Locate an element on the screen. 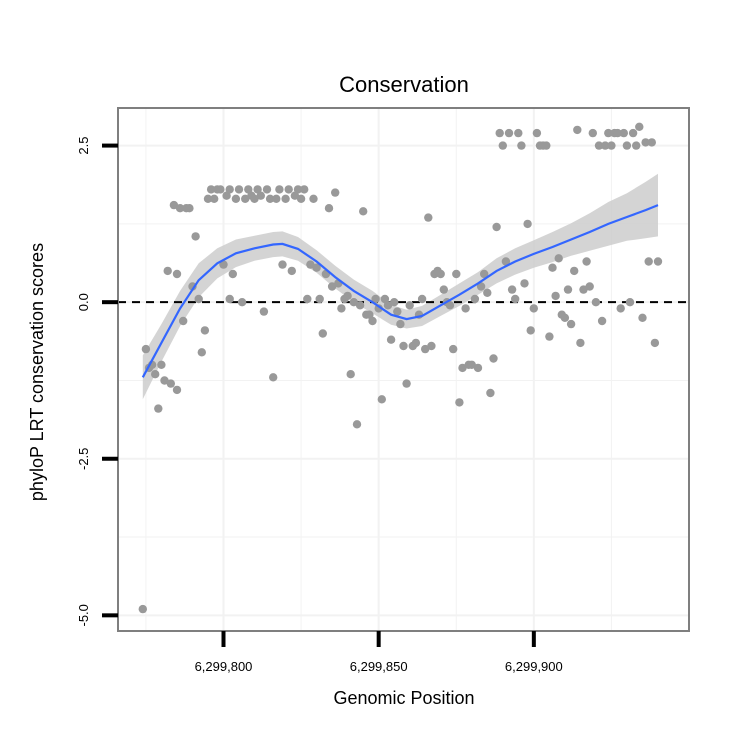 The image size is (750, 750). y-tick-label: -2.5 is located at coordinates (83, 459).